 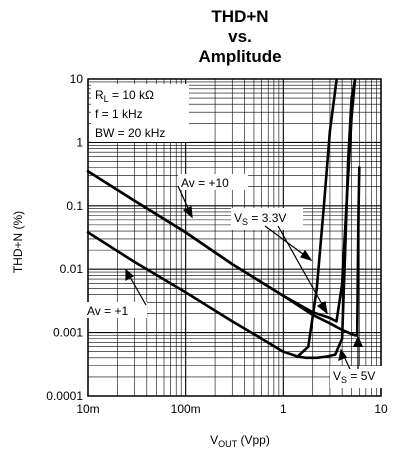 What do you see at coordinates (87, 409) in the screenshot?
I see `x-tick-label: 10m` at bounding box center [87, 409].